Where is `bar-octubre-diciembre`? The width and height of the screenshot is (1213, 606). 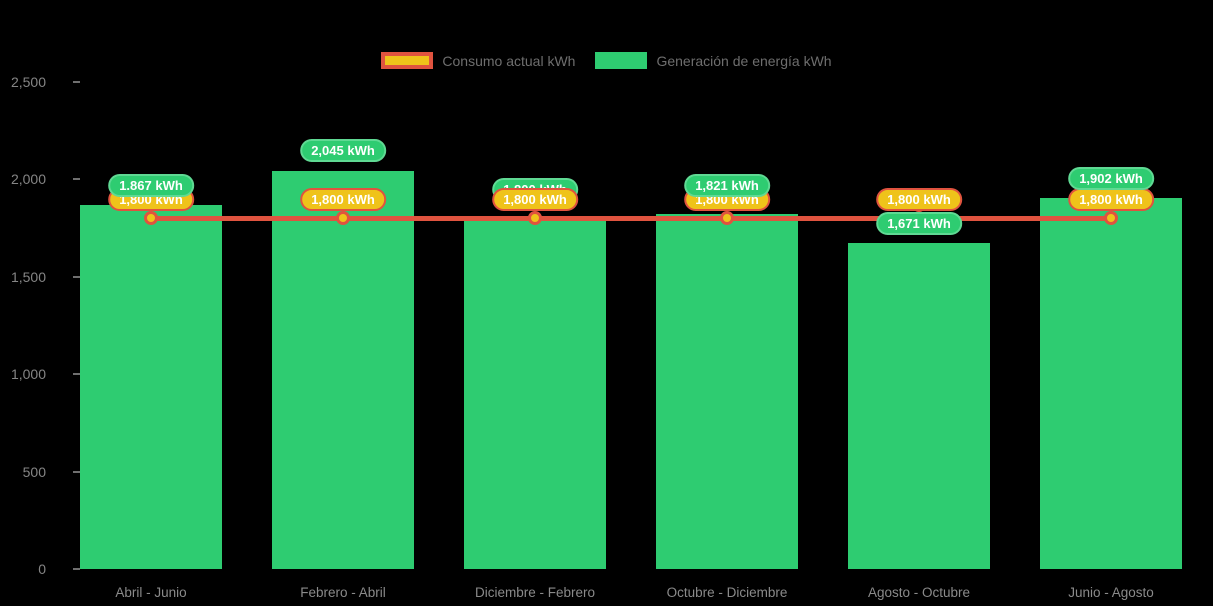 bar-octubre-diciembre is located at coordinates (727, 391).